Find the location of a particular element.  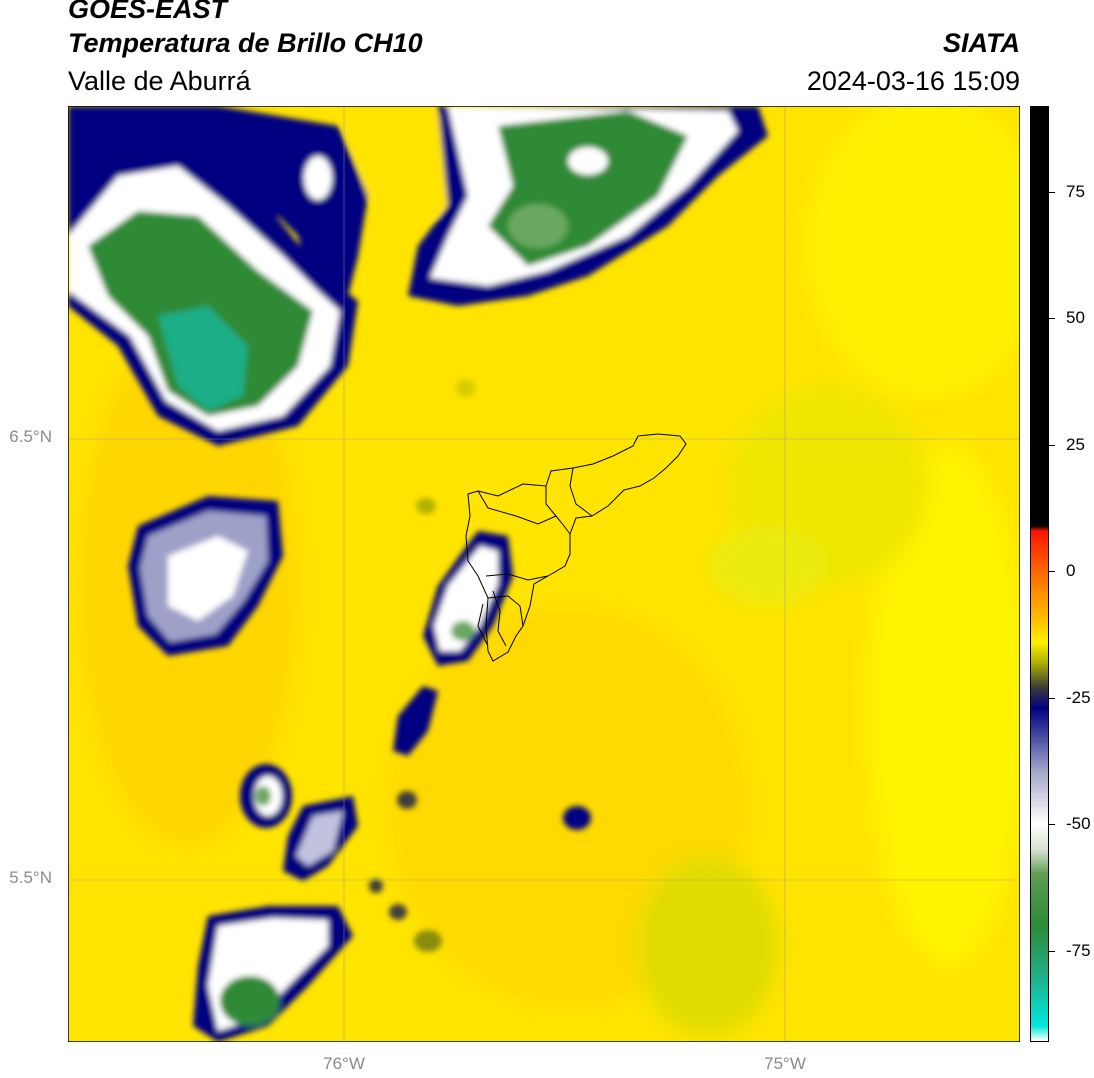

colorbar-tick-label: 75 is located at coordinates (1075, 191).